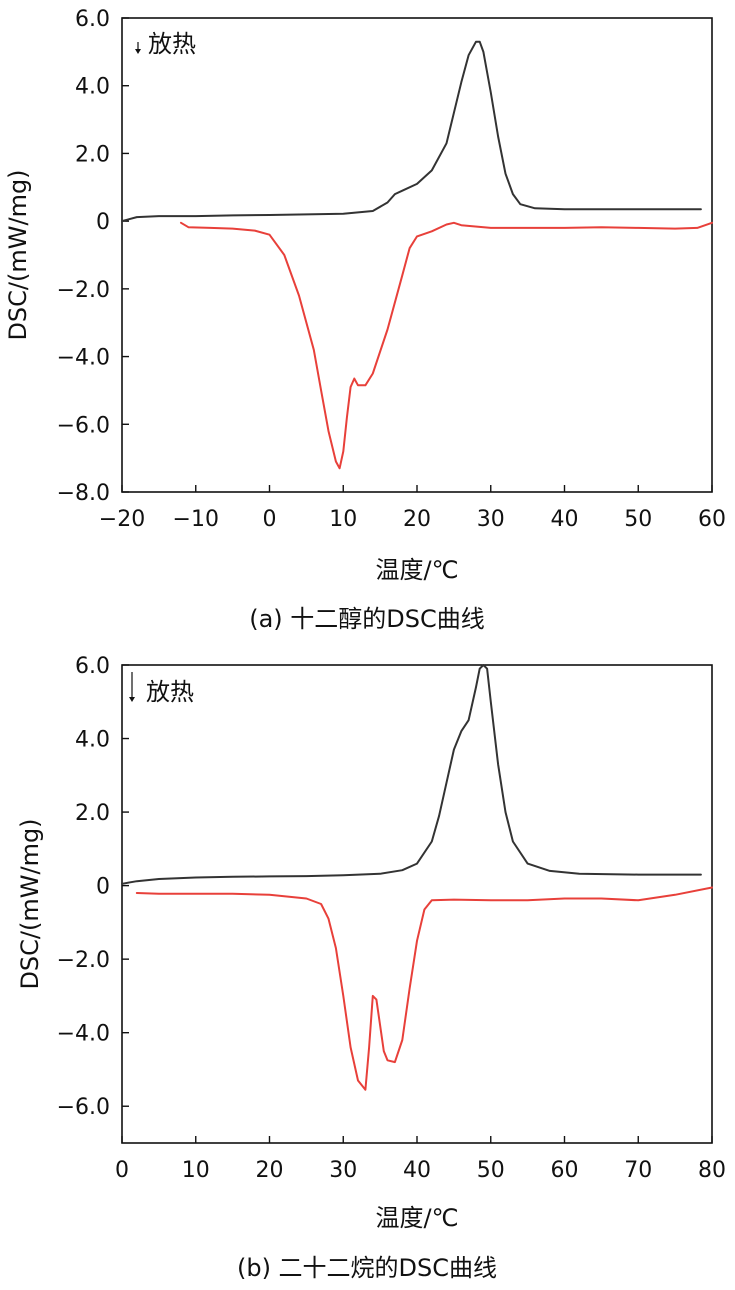  What do you see at coordinates (638, 1170) in the screenshot?
I see `x-tick-label: 70` at bounding box center [638, 1170].